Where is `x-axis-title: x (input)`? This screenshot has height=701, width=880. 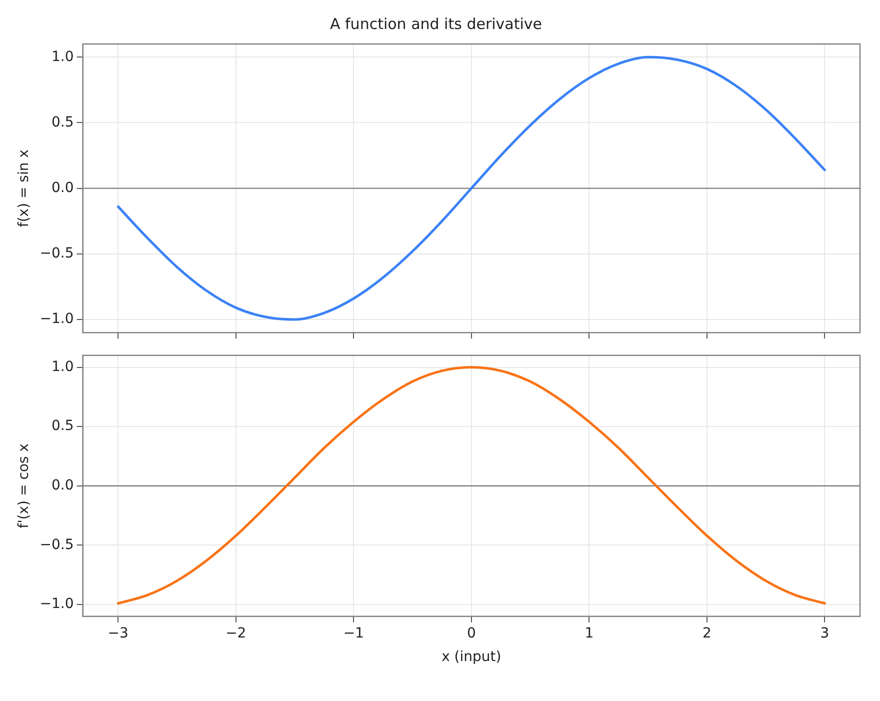
x-axis-title: x (input) is located at coordinates (472, 657).